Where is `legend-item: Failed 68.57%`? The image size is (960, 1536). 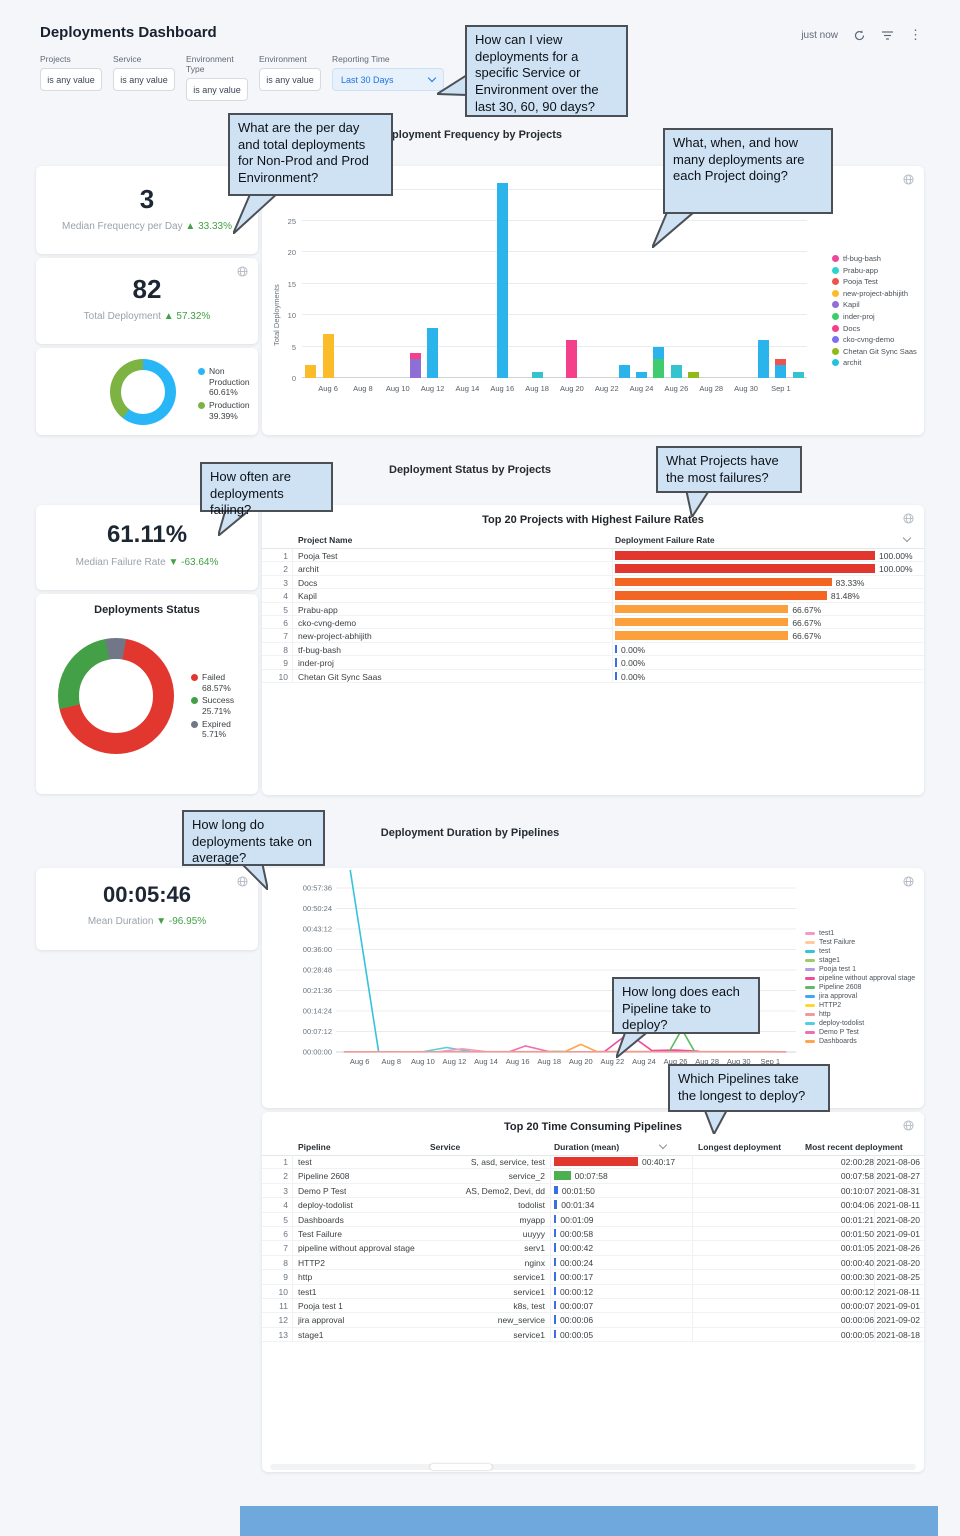 legend-item: Failed 68.57% is located at coordinates (222, 682).